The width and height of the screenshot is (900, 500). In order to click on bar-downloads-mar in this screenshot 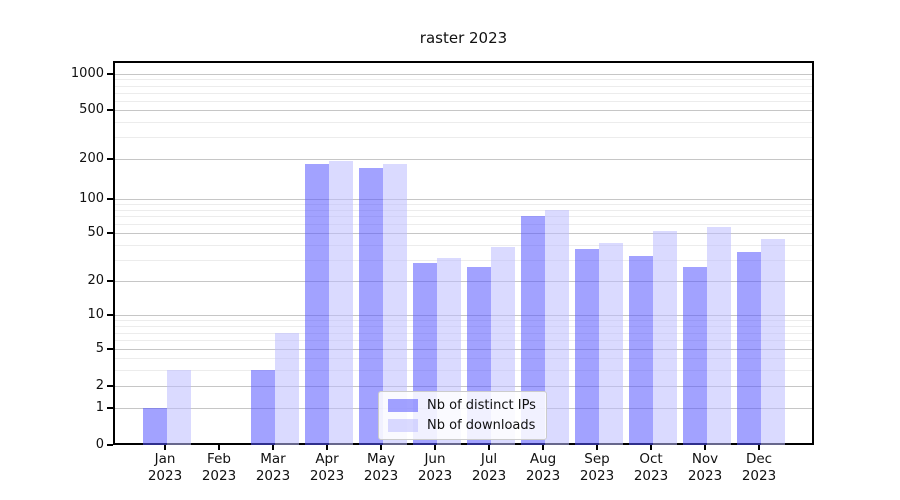, I will do `click(287, 388)`.